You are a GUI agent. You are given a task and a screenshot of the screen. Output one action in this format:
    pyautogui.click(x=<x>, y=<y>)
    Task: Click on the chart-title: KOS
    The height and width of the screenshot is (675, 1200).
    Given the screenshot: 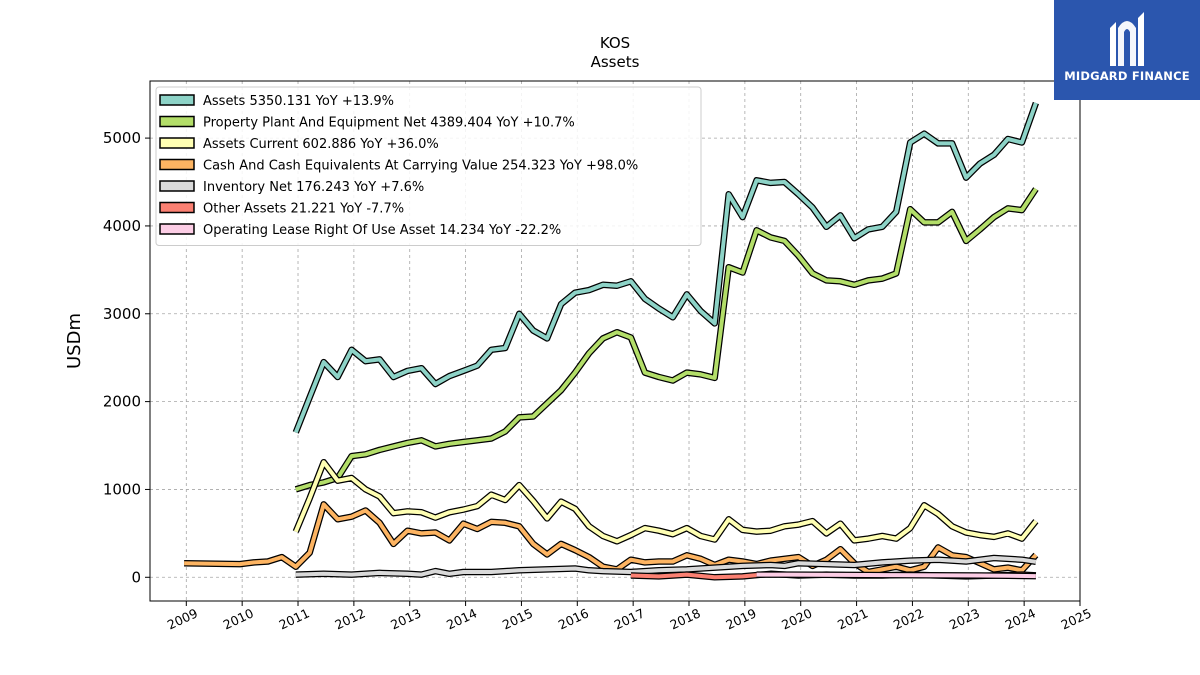 What is the action you would take?
    pyautogui.click(x=615, y=43)
    